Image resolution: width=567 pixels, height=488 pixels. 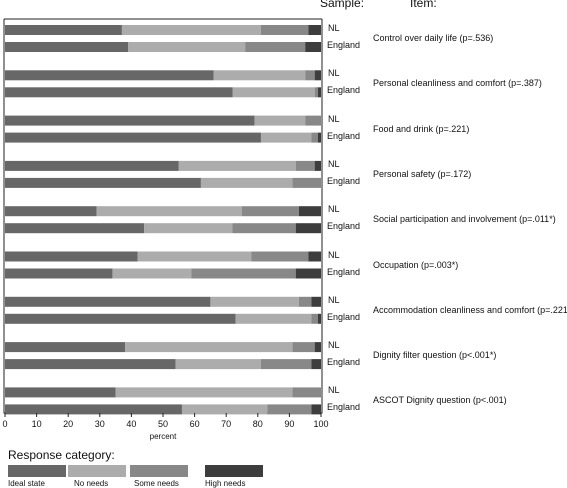 What do you see at coordinates (257, 424) in the screenshot?
I see `x-tick-label: 80` at bounding box center [257, 424].